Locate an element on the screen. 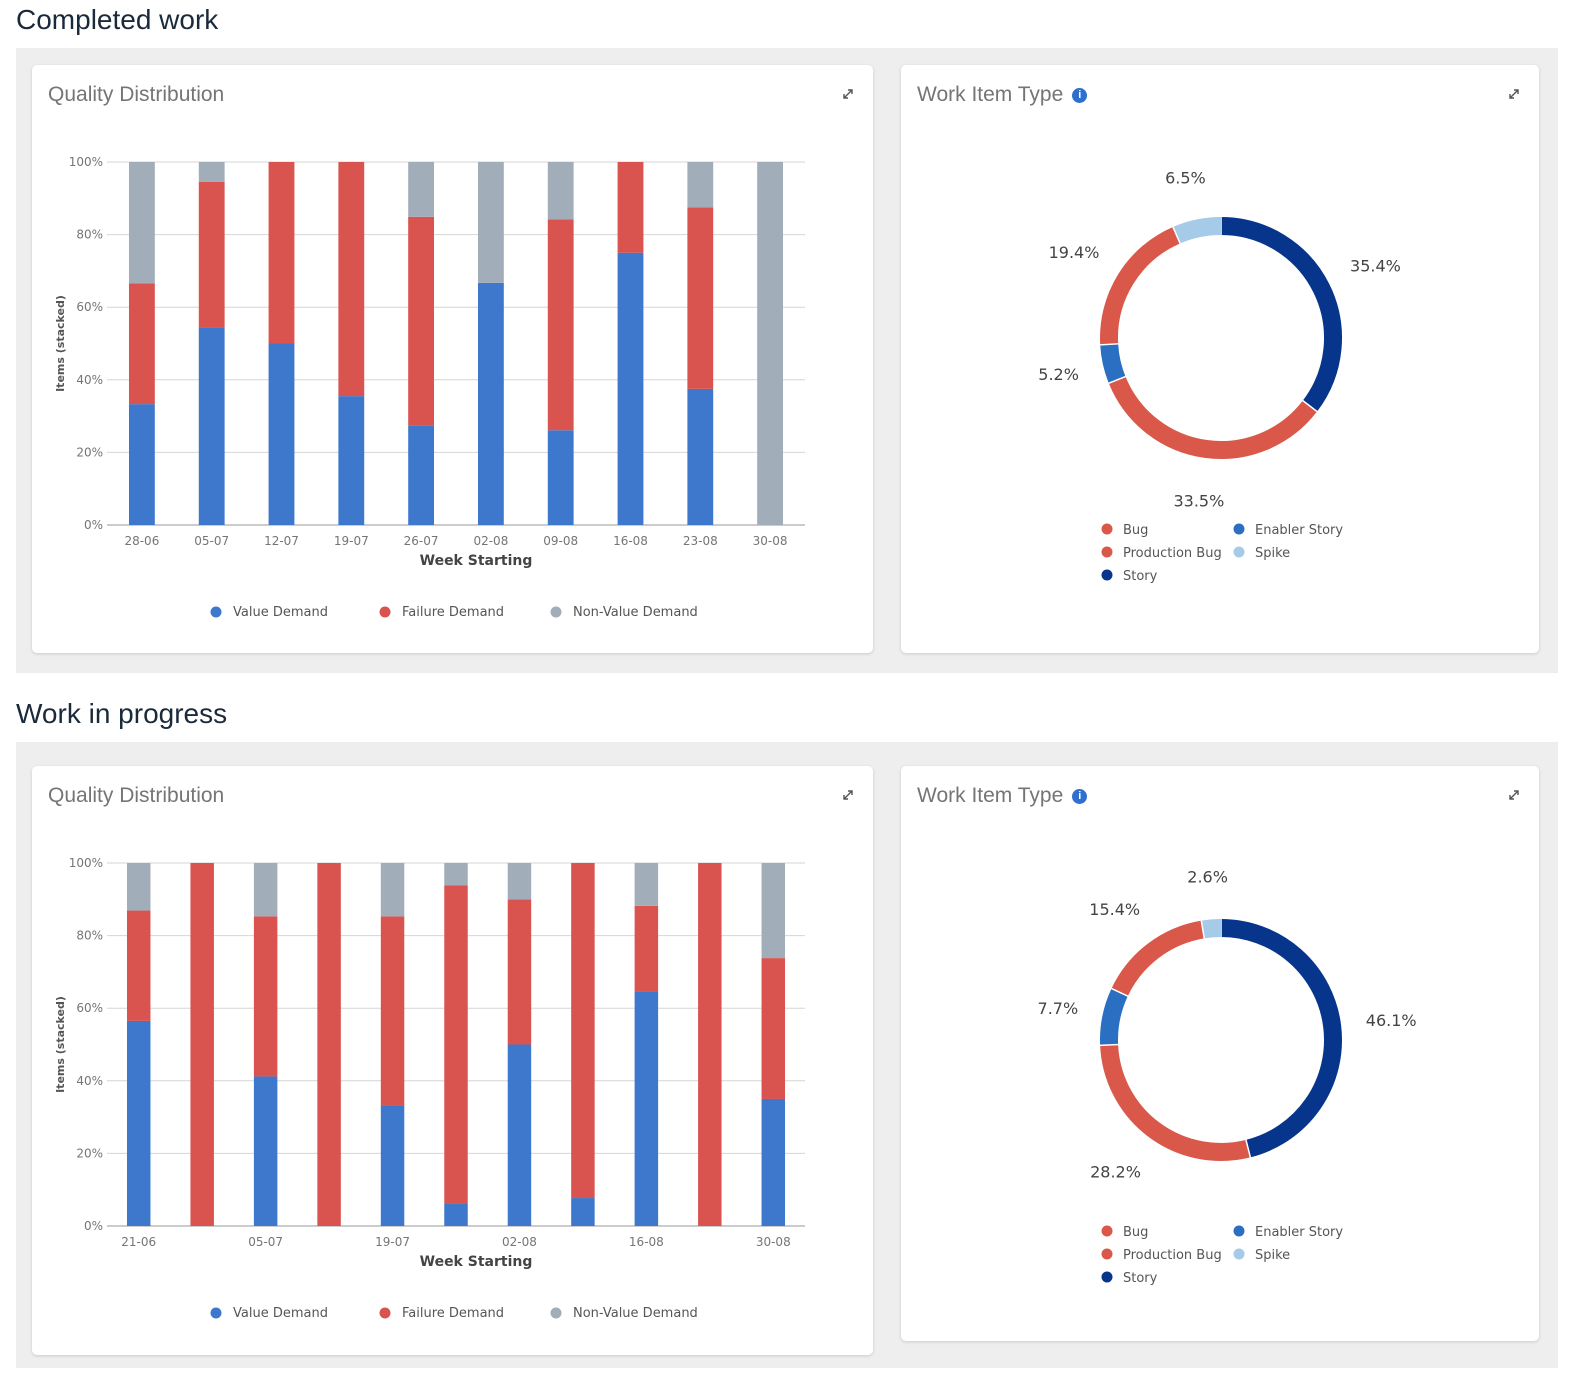 The image size is (1574, 1384). quality-title: Quality Distribution is located at coordinates (136, 795).